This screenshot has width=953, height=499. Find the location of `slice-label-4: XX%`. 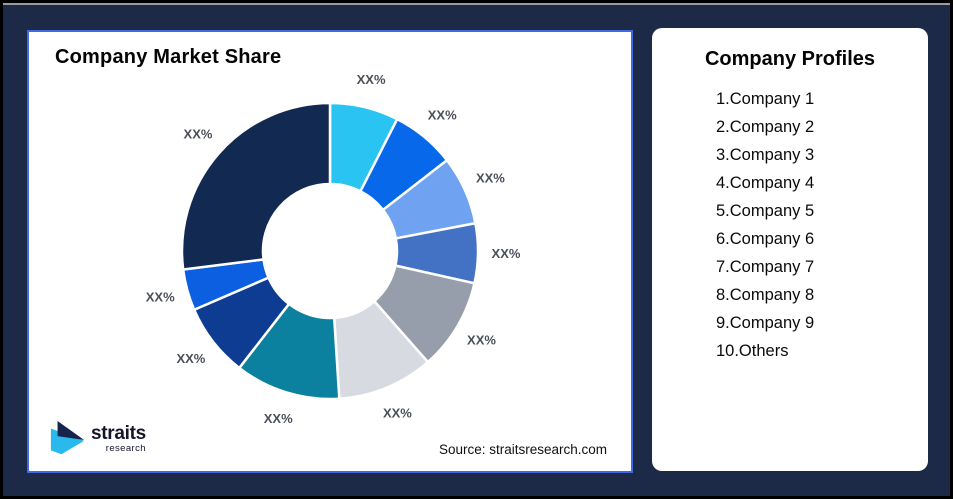

slice-label-4: XX% is located at coordinates (506, 253).